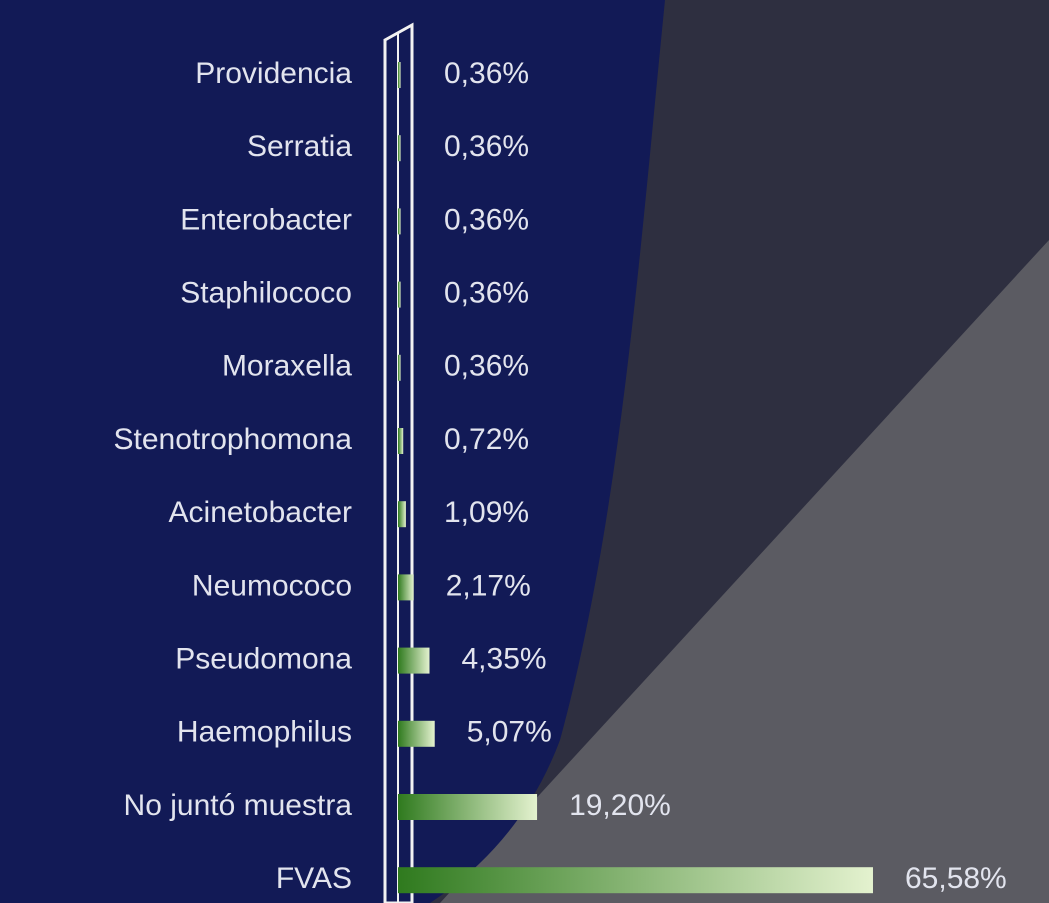 Image resolution: width=1049 pixels, height=903 pixels. What do you see at coordinates (260, 512) in the screenshot?
I see `category-label: Acinetobacter` at bounding box center [260, 512].